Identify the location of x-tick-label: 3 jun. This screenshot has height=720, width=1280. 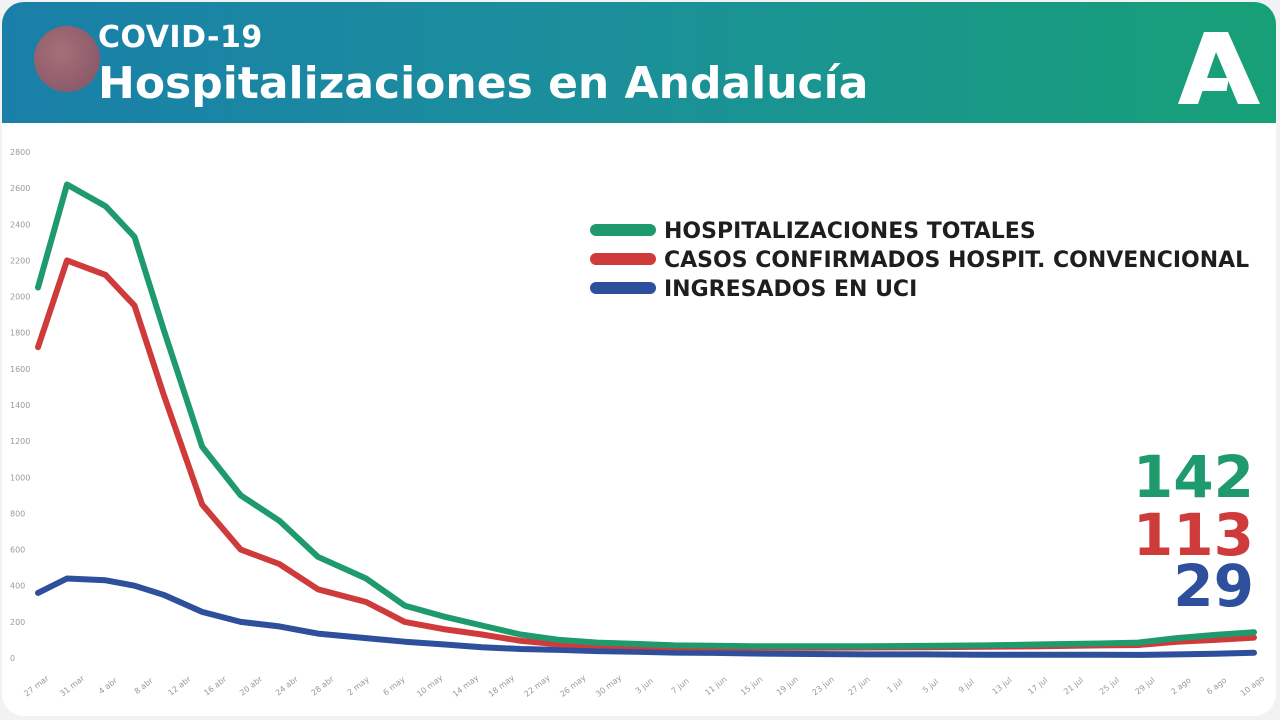
(644, 685).